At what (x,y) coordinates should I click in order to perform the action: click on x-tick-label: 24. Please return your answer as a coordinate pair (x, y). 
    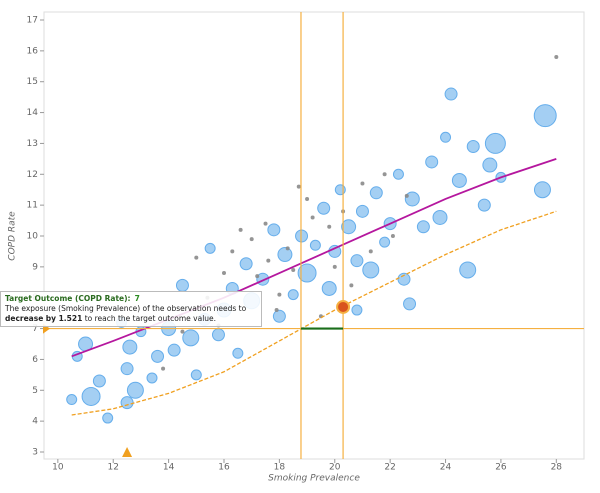
    Looking at the image, I should click on (446, 468).